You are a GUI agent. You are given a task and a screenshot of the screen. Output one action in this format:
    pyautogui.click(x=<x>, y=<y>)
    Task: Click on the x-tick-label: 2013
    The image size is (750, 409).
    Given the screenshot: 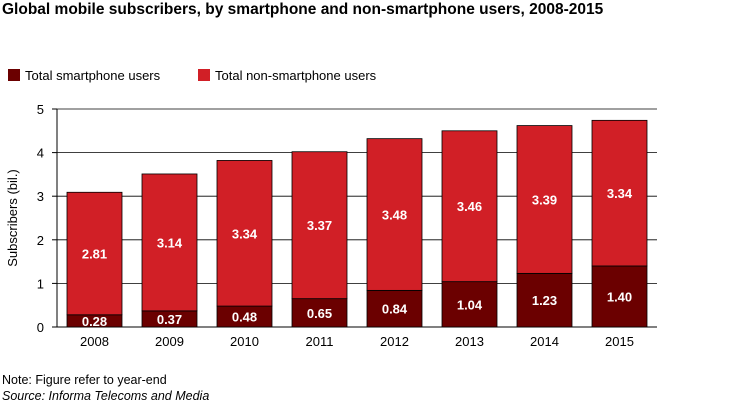 What is the action you would take?
    pyautogui.click(x=469, y=341)
    